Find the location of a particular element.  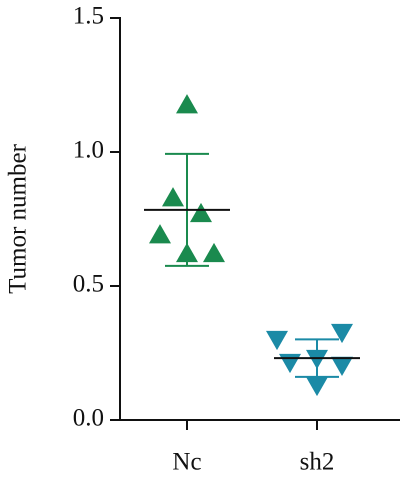

y-tick-label: 0.0 is located at coordinates (88, 418).